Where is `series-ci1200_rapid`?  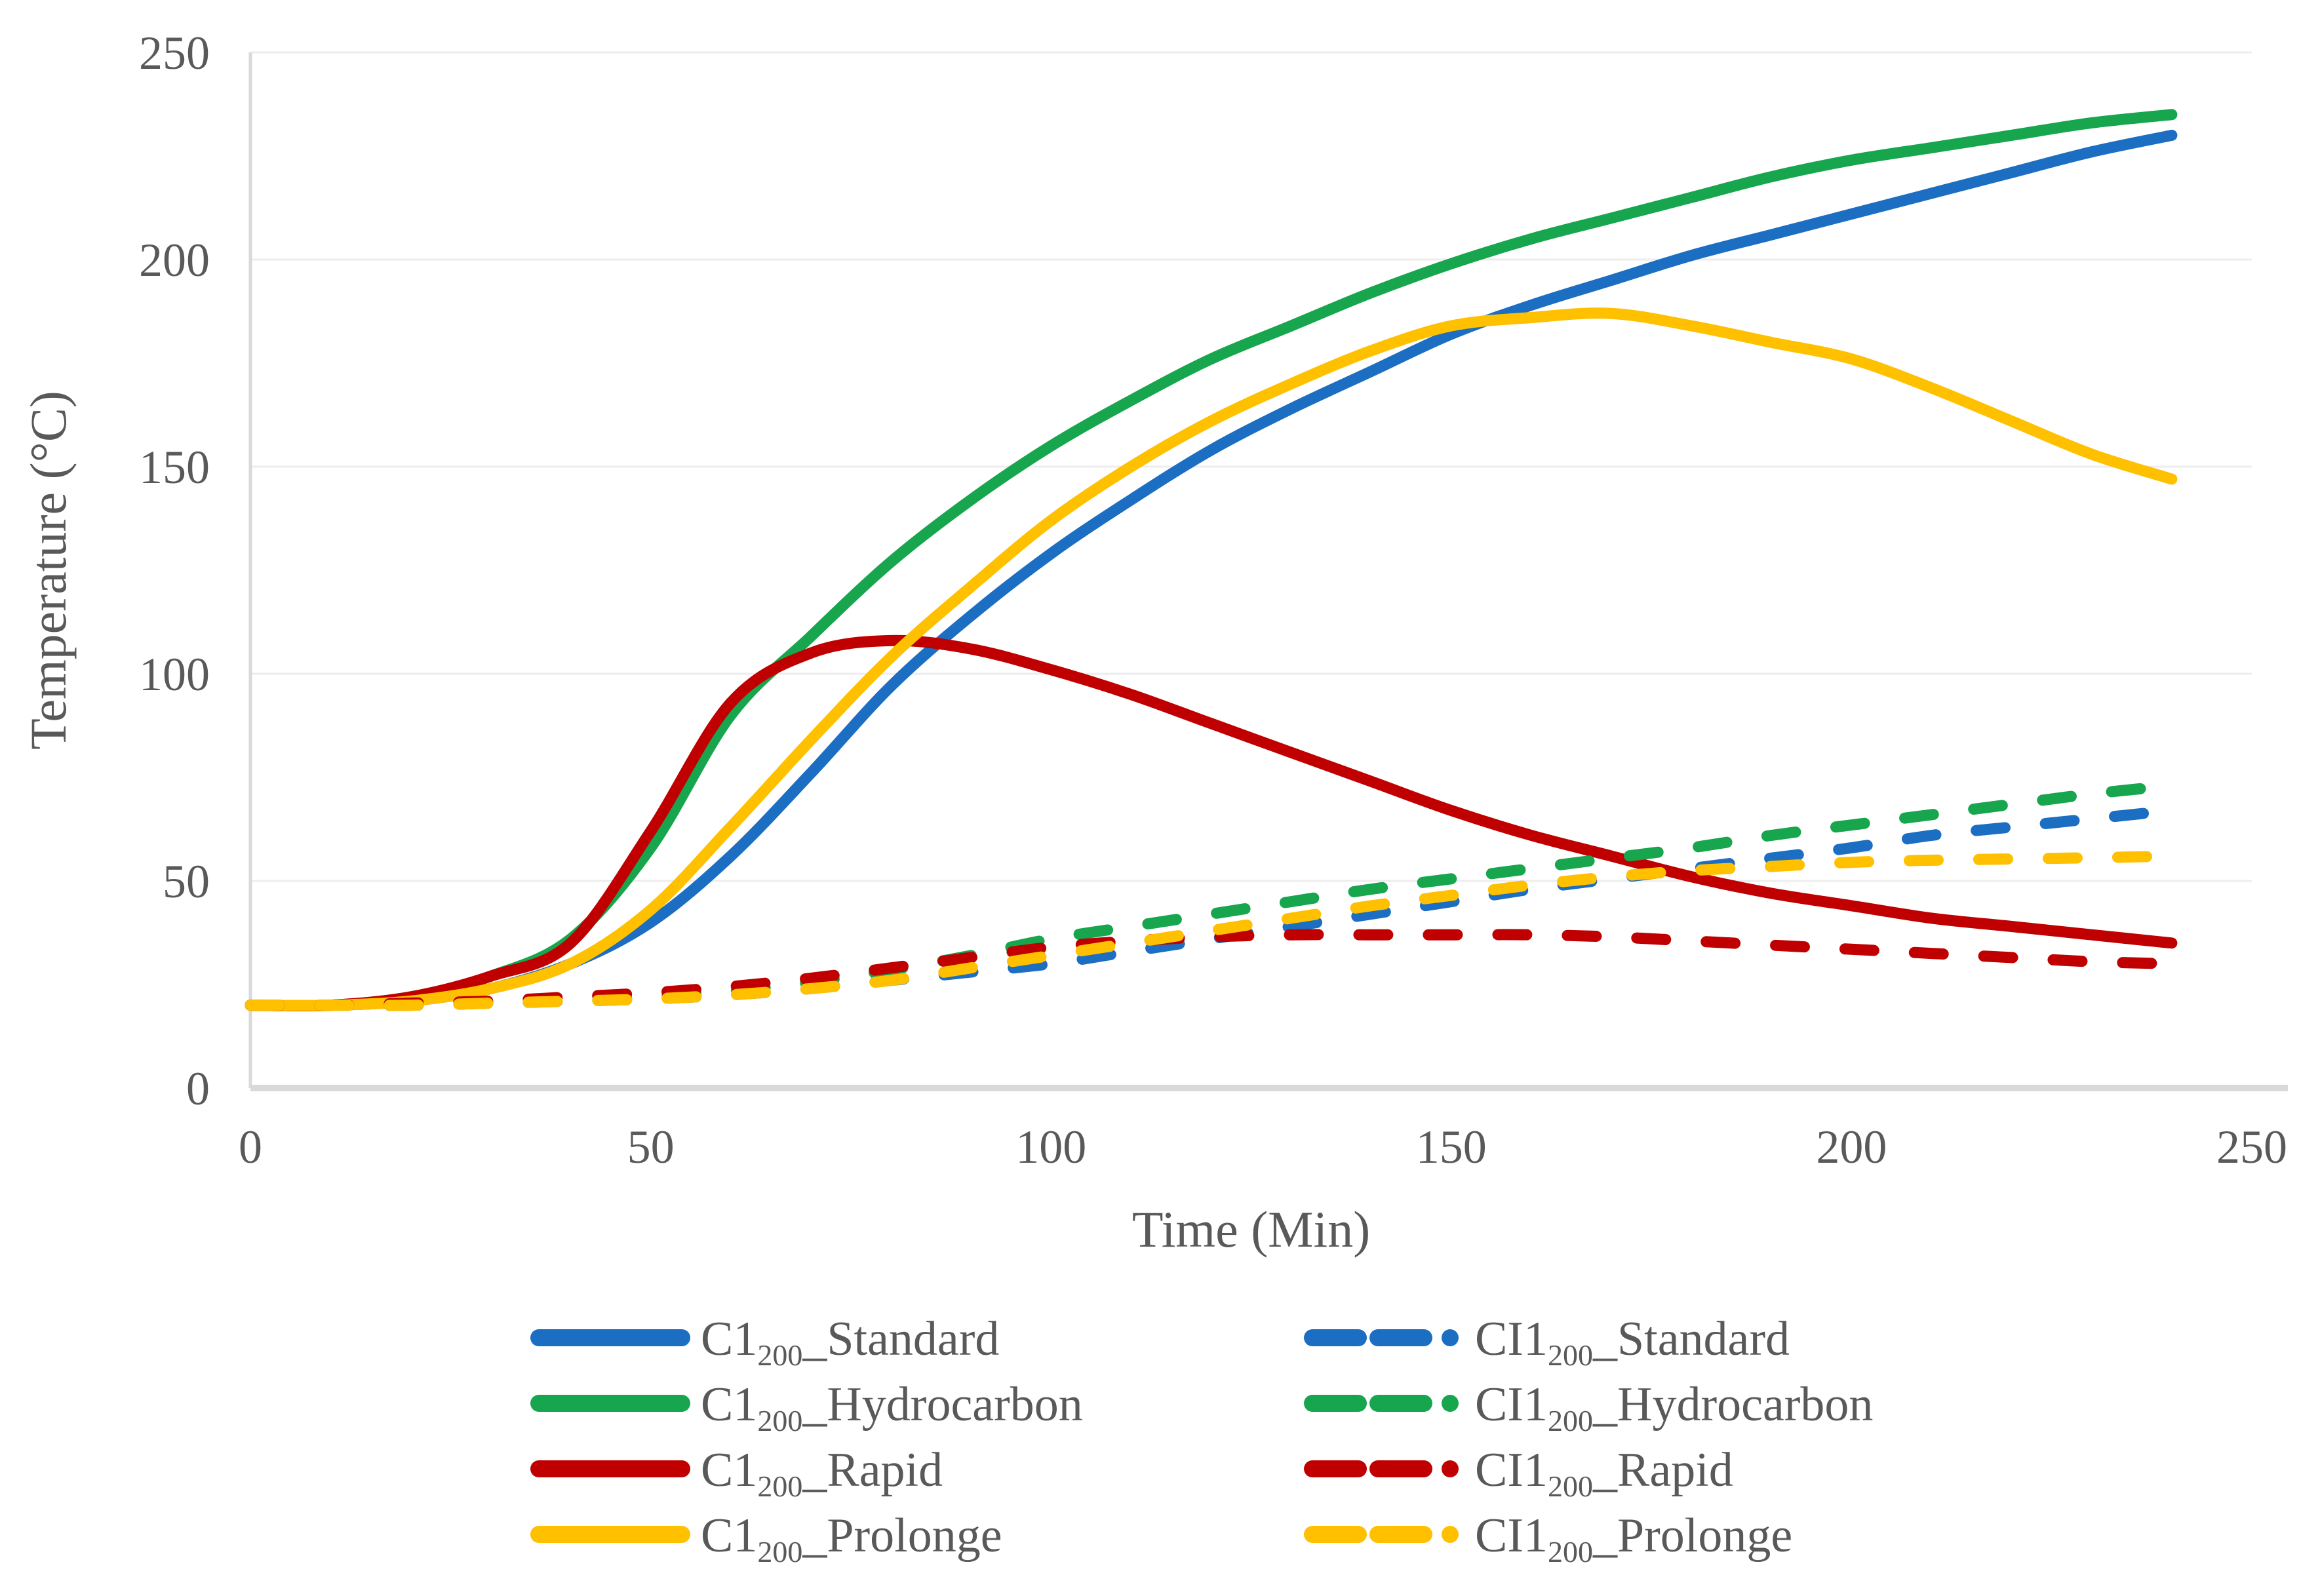
series-ci1200_rapid is located at coordinates (1211, 970).